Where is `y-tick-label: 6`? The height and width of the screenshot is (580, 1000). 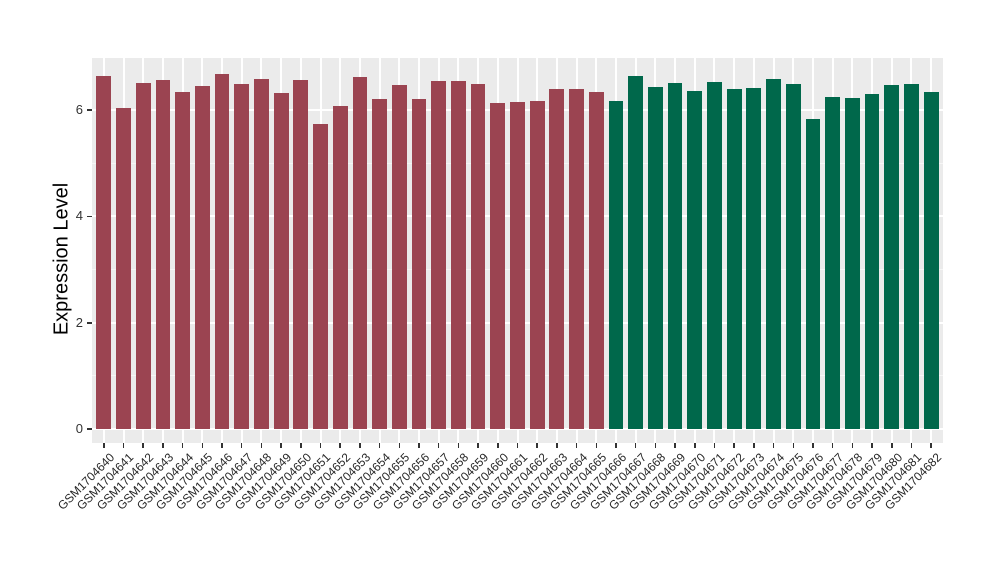 y-tick-label: 6 is located at coordinates (79, 110).